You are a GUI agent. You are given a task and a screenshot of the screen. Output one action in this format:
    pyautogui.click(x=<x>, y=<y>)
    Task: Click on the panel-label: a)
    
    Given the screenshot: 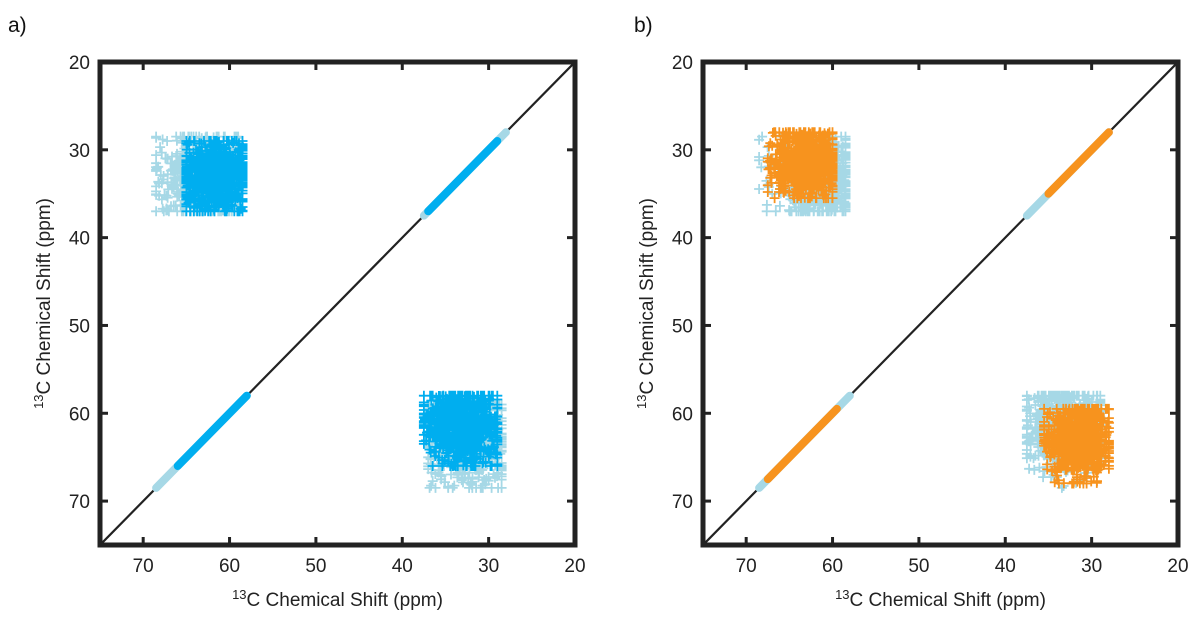 What is the action you would take?
    pyautogui.click(x=17, y=25)
    